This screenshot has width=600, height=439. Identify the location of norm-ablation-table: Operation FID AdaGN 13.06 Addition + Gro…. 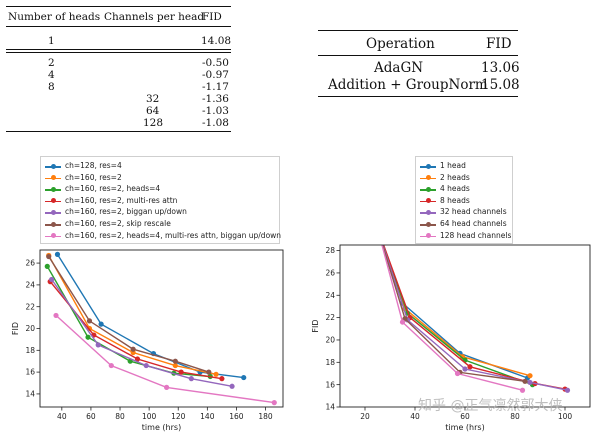
(419, 64).